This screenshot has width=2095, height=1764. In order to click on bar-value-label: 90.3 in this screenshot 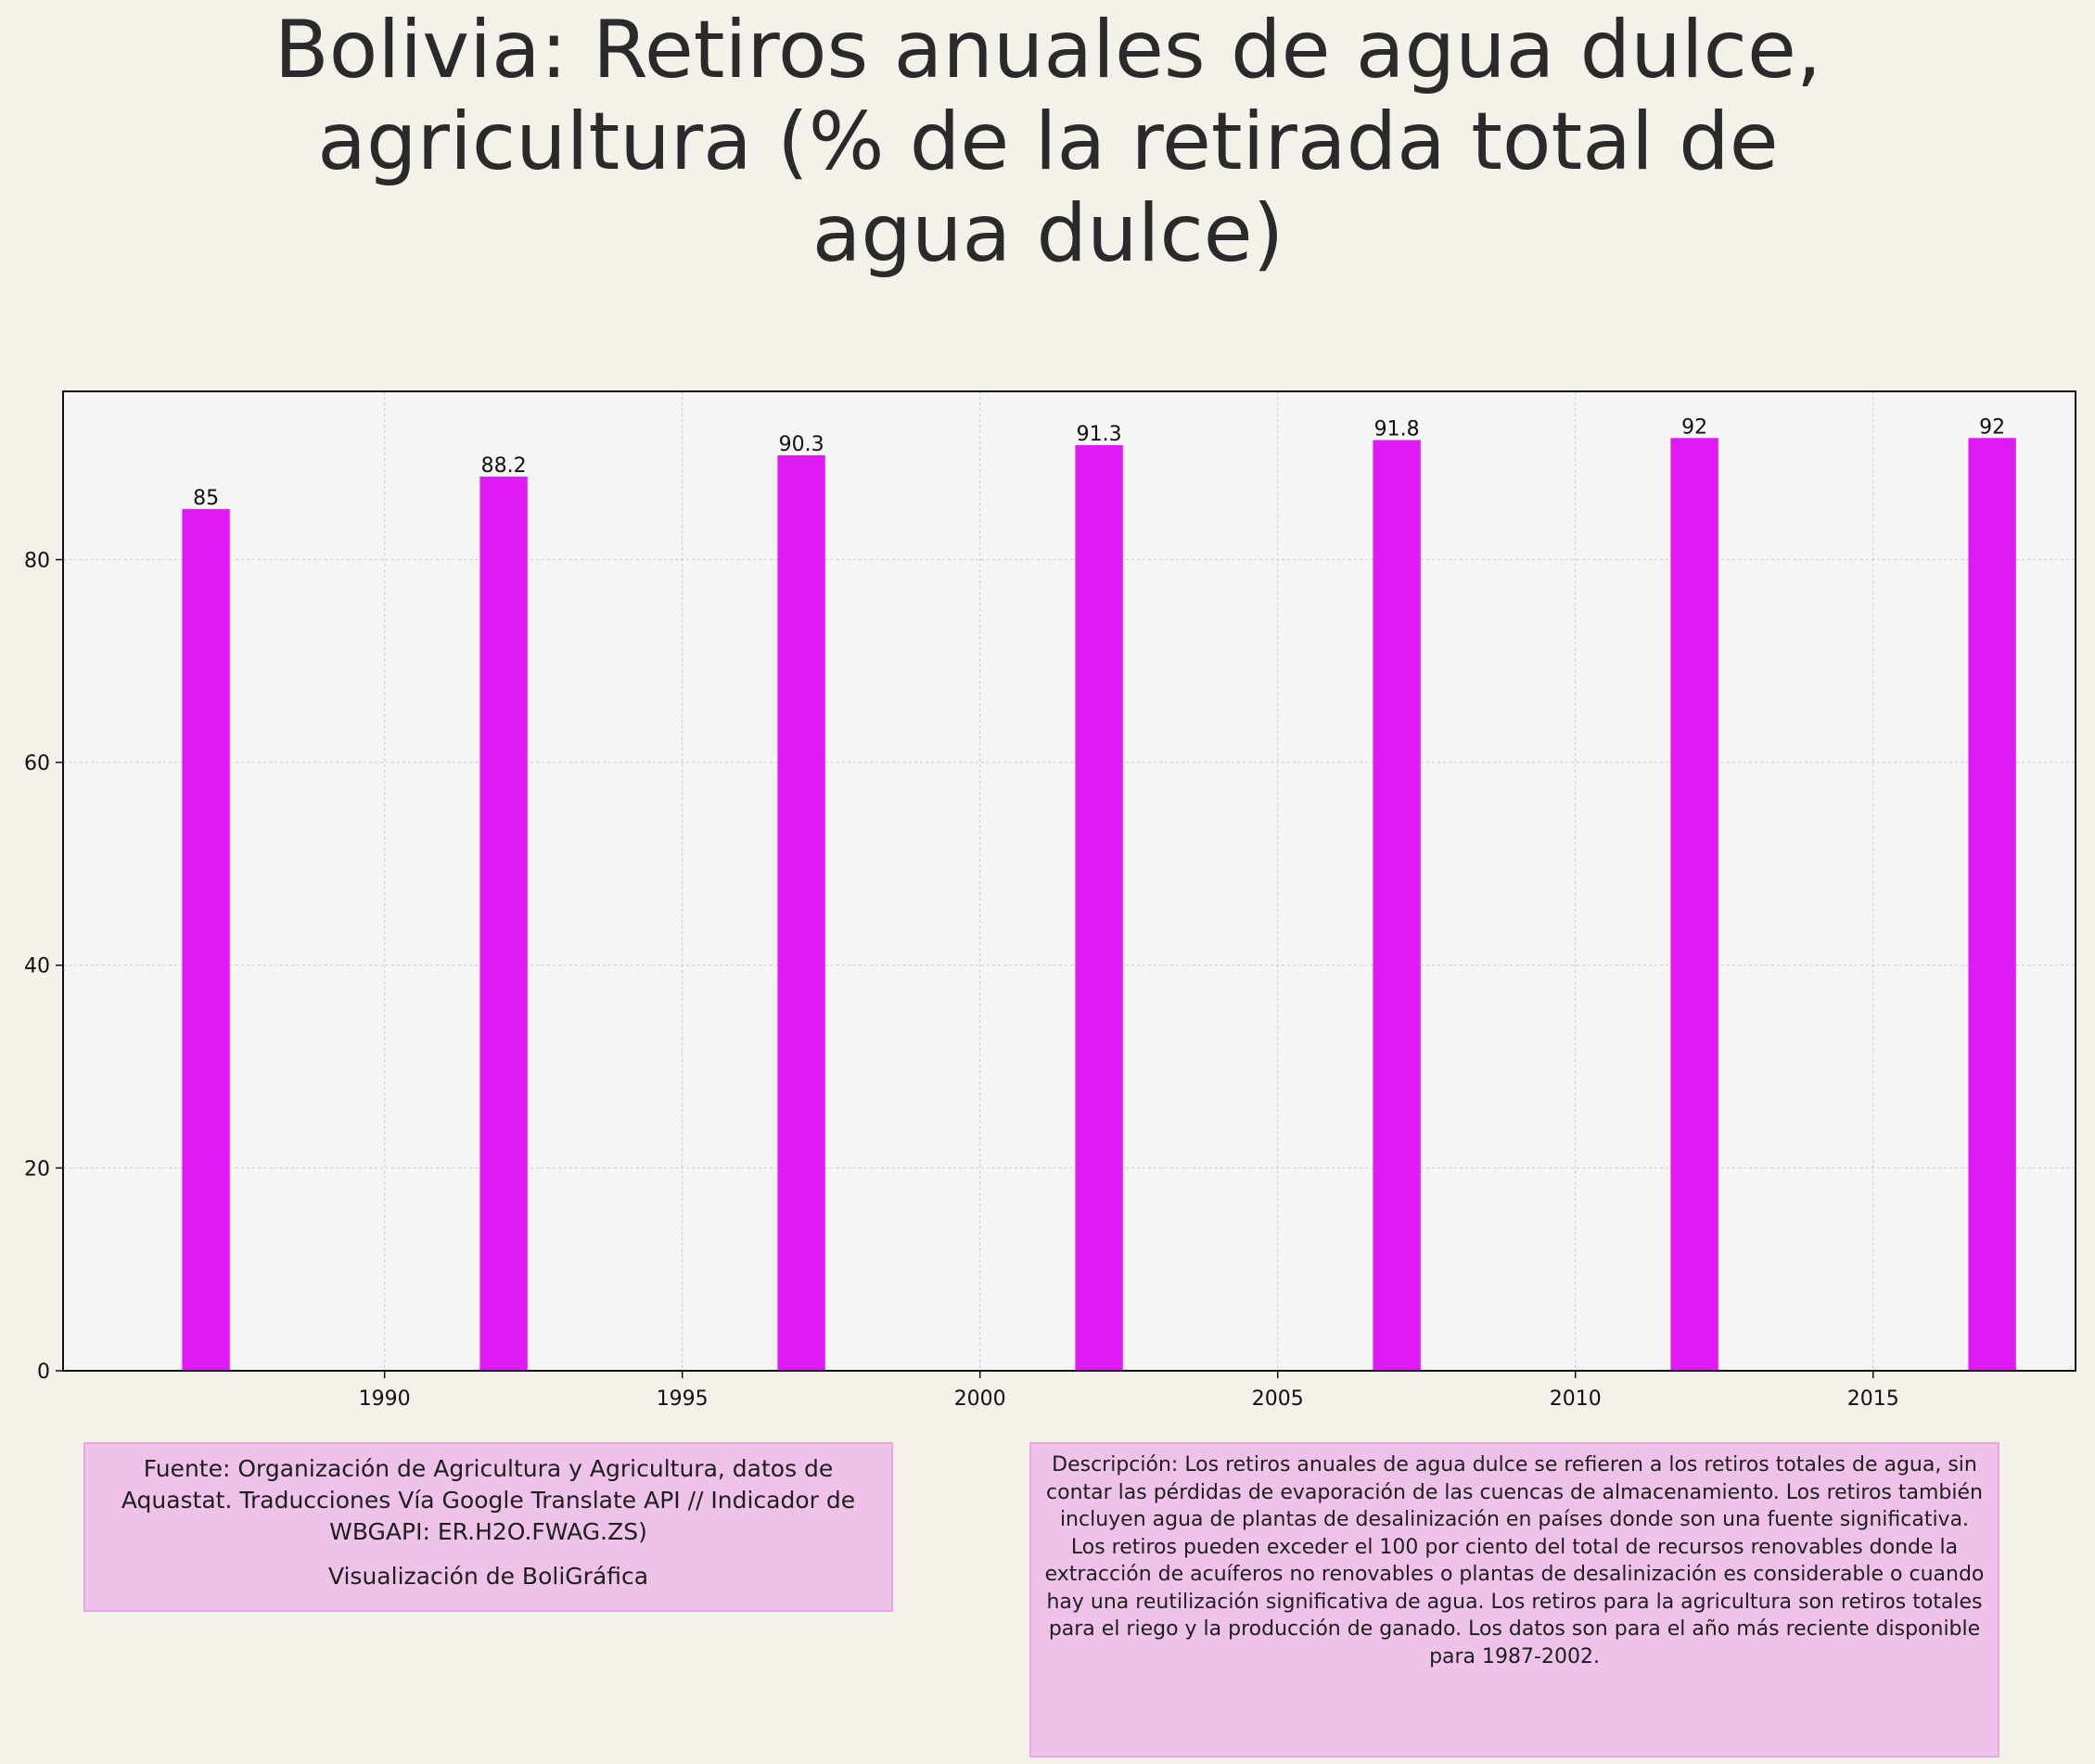, I will do `click(801, 444)`.